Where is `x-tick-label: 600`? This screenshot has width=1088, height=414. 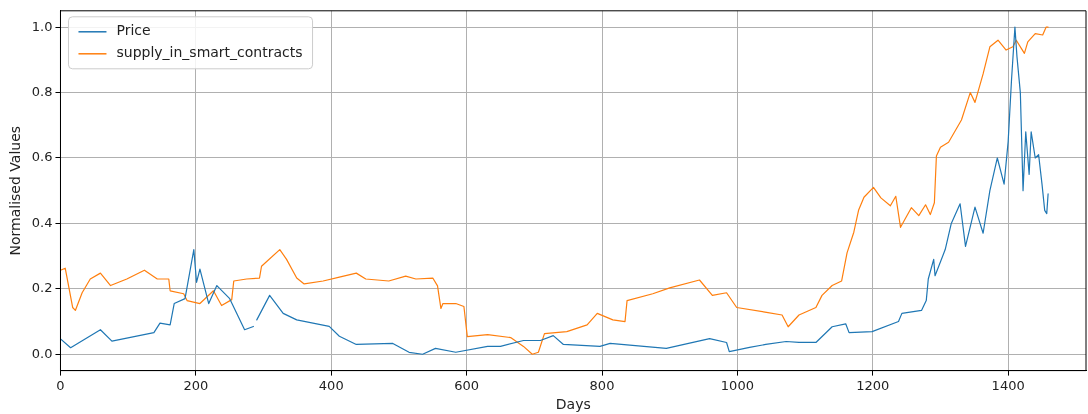
x-tick-label: 600 is located at coordinates (467, 385).